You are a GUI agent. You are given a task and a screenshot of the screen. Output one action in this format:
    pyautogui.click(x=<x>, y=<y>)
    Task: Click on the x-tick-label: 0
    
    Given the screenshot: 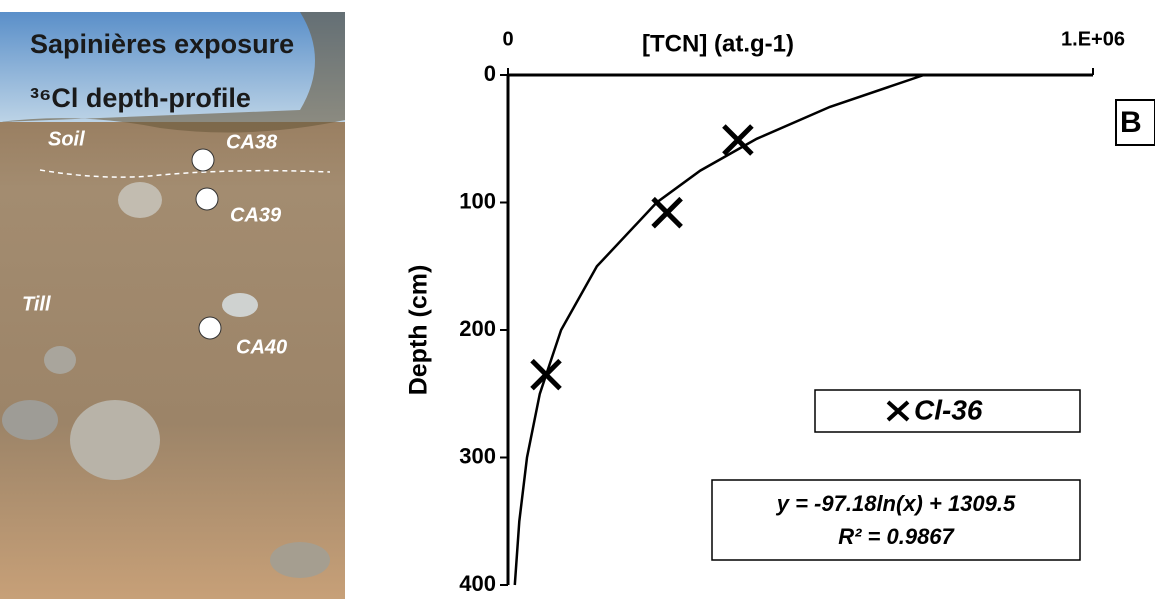 What is the action you would take?
    pyautogui.click(x=507, y=39)
    